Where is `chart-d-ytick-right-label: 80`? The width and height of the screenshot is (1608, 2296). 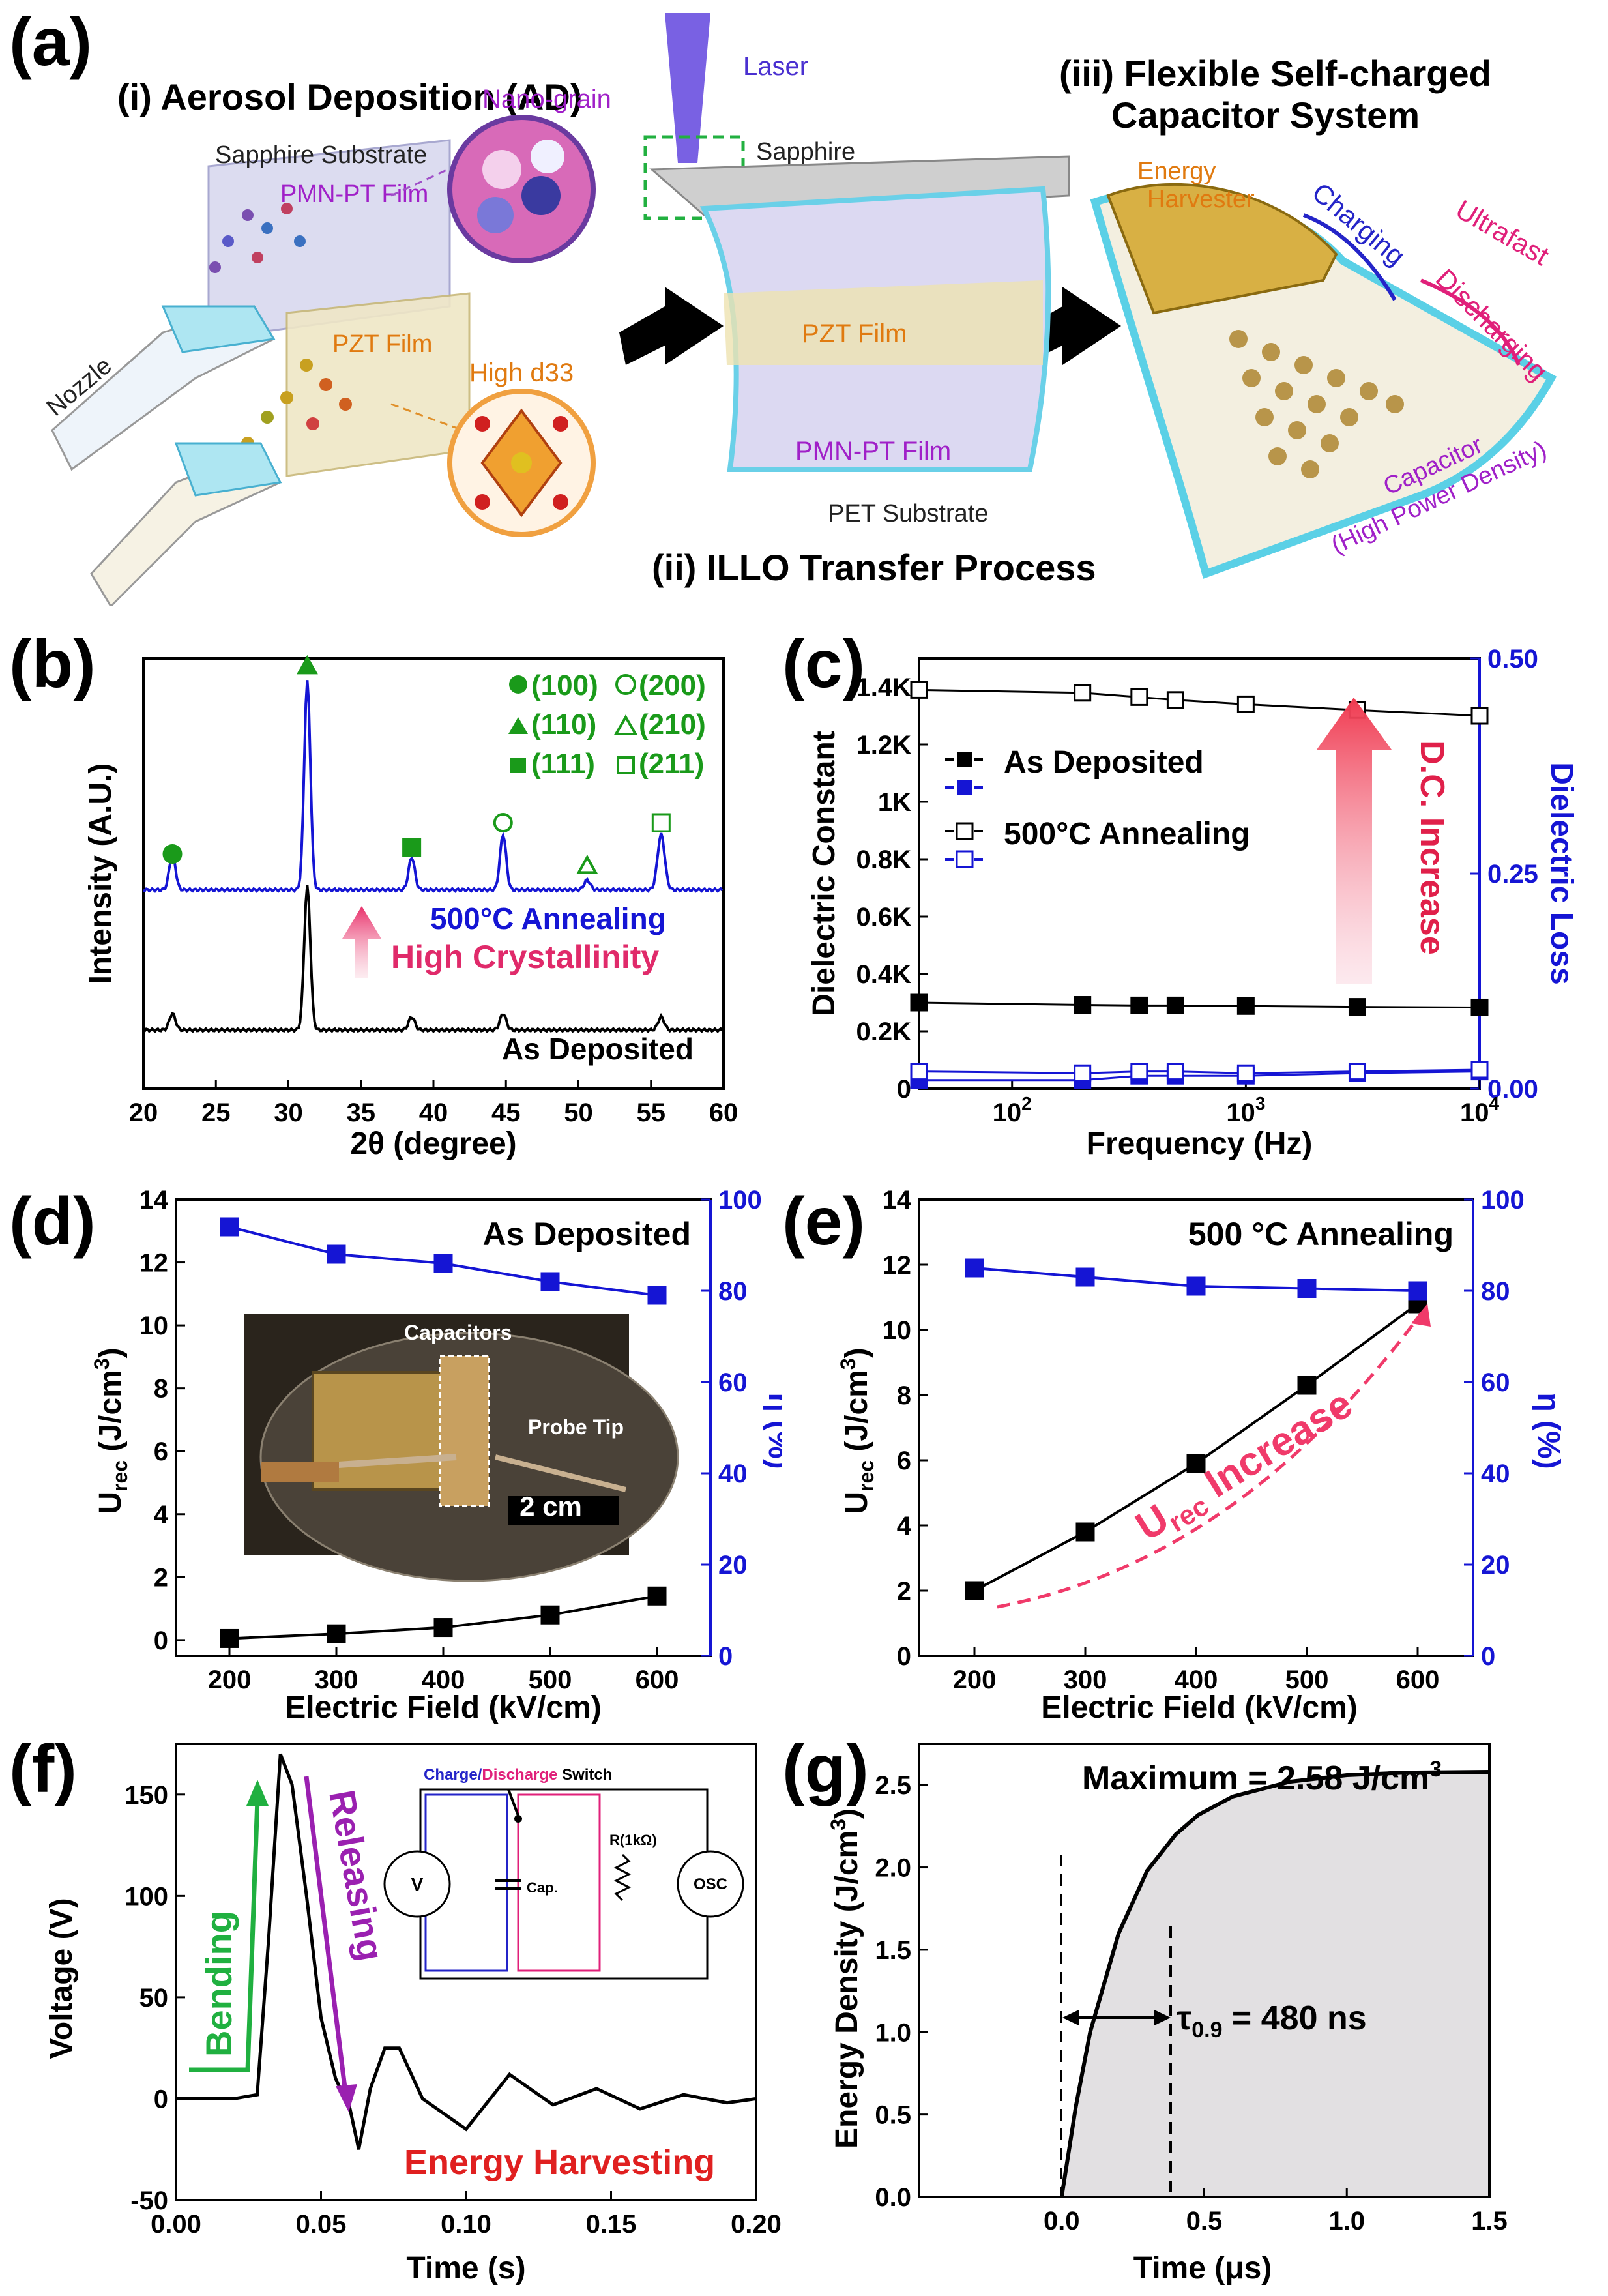
chart-d-ytick-right-label: 80 is located at coordinates (733, 1291).